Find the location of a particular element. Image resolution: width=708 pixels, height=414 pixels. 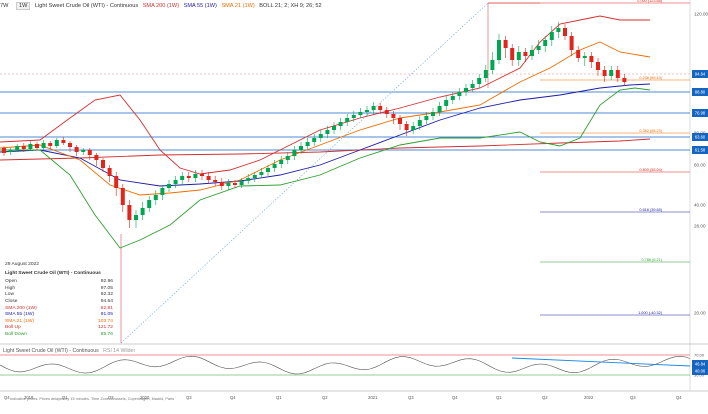

x-tick-label: 2022 is located at coordinates (589, 397).